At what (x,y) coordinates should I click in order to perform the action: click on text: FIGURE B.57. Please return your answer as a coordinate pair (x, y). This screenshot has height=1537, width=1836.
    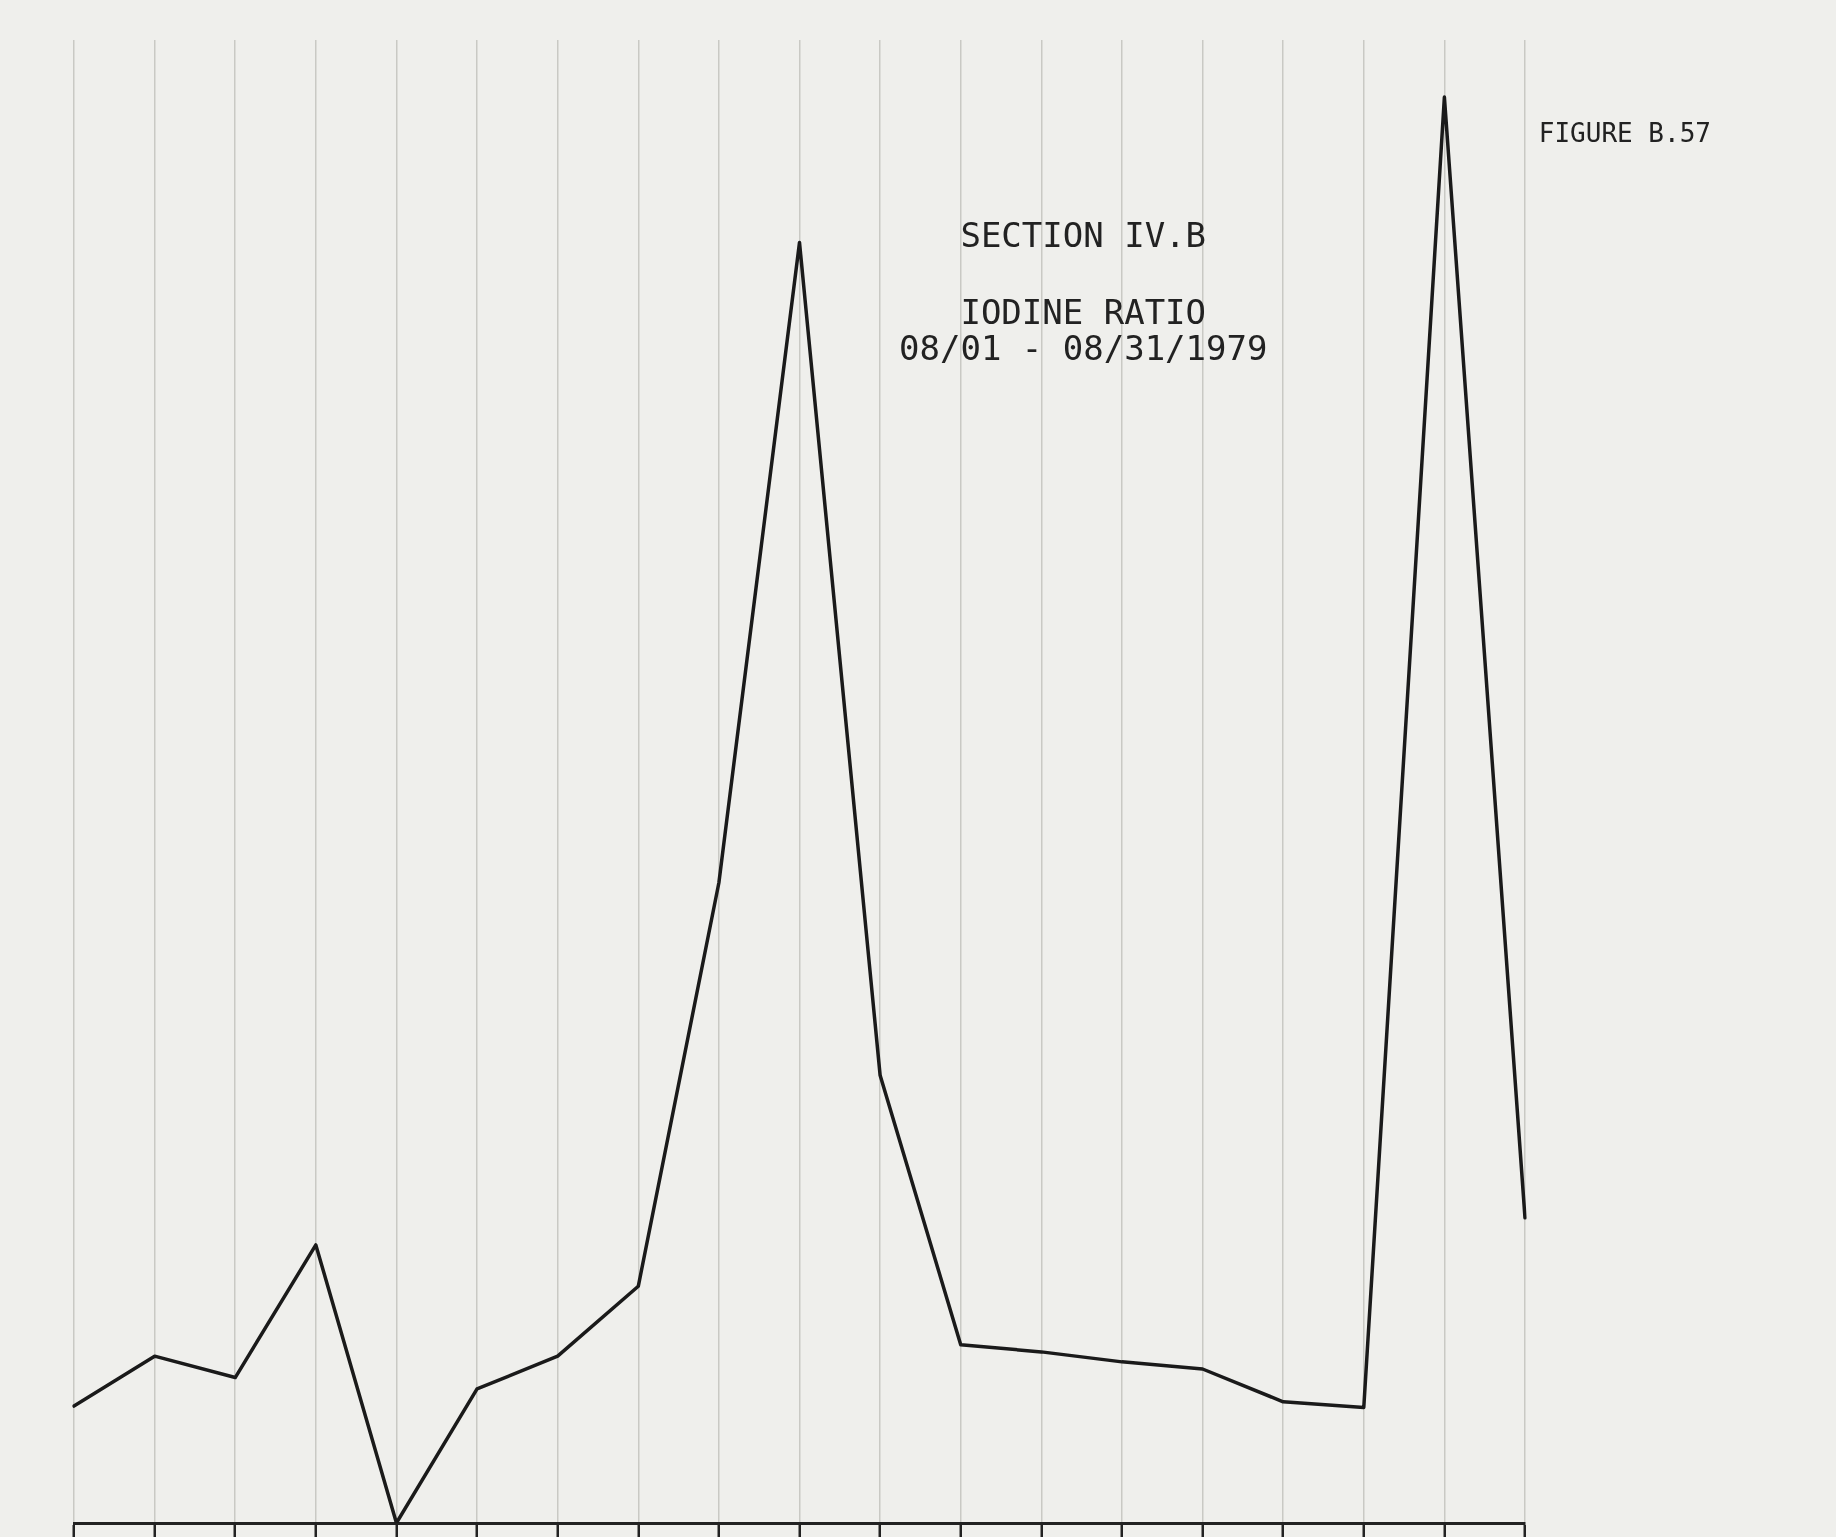
    Looking at the image, I should click on (1624, 133).